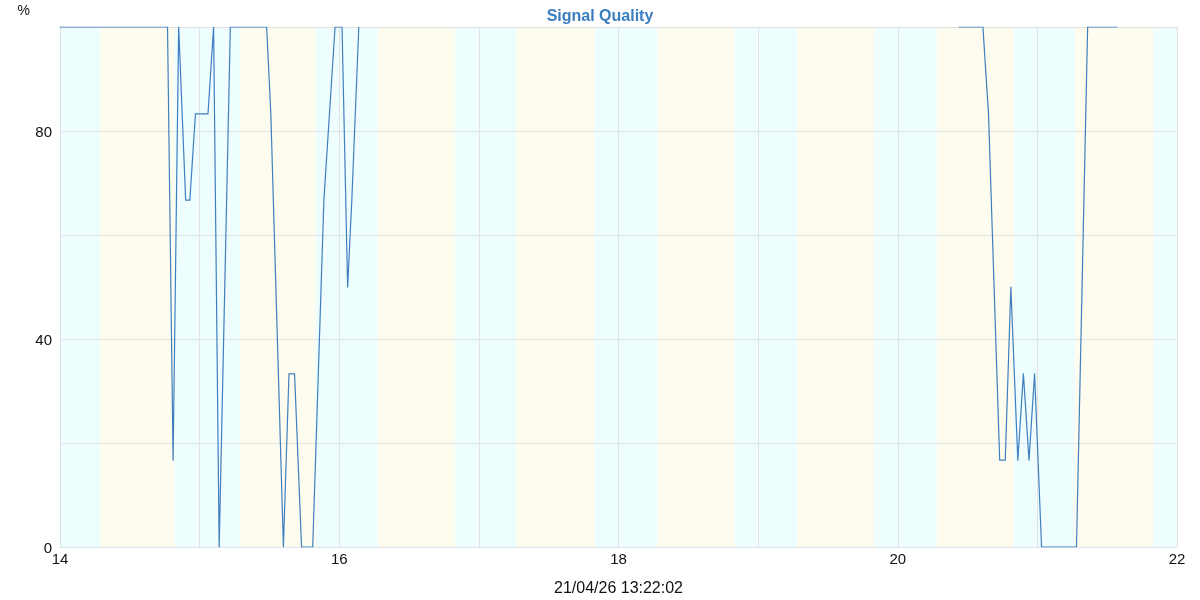 The height and width of the screenshot is (600, 1200). I want to click on y-axis-title: %, so click(23, 10).